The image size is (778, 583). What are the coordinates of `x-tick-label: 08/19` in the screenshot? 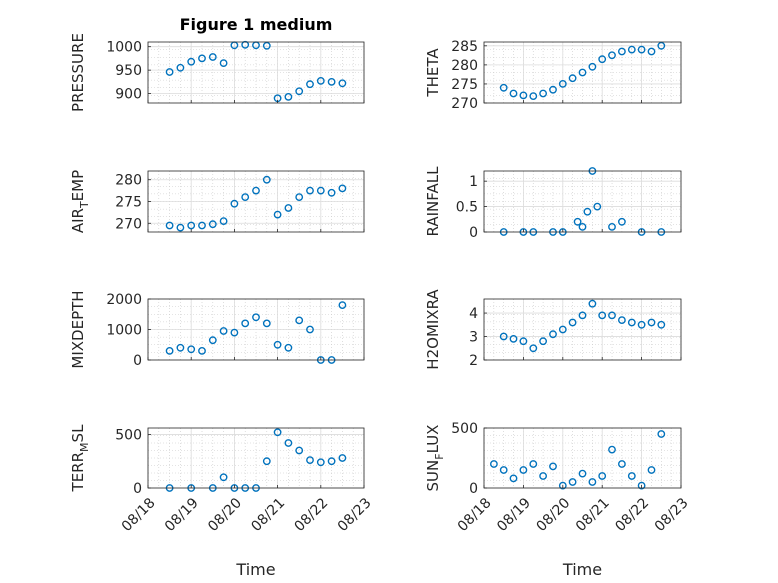 It's located at (514, 515).